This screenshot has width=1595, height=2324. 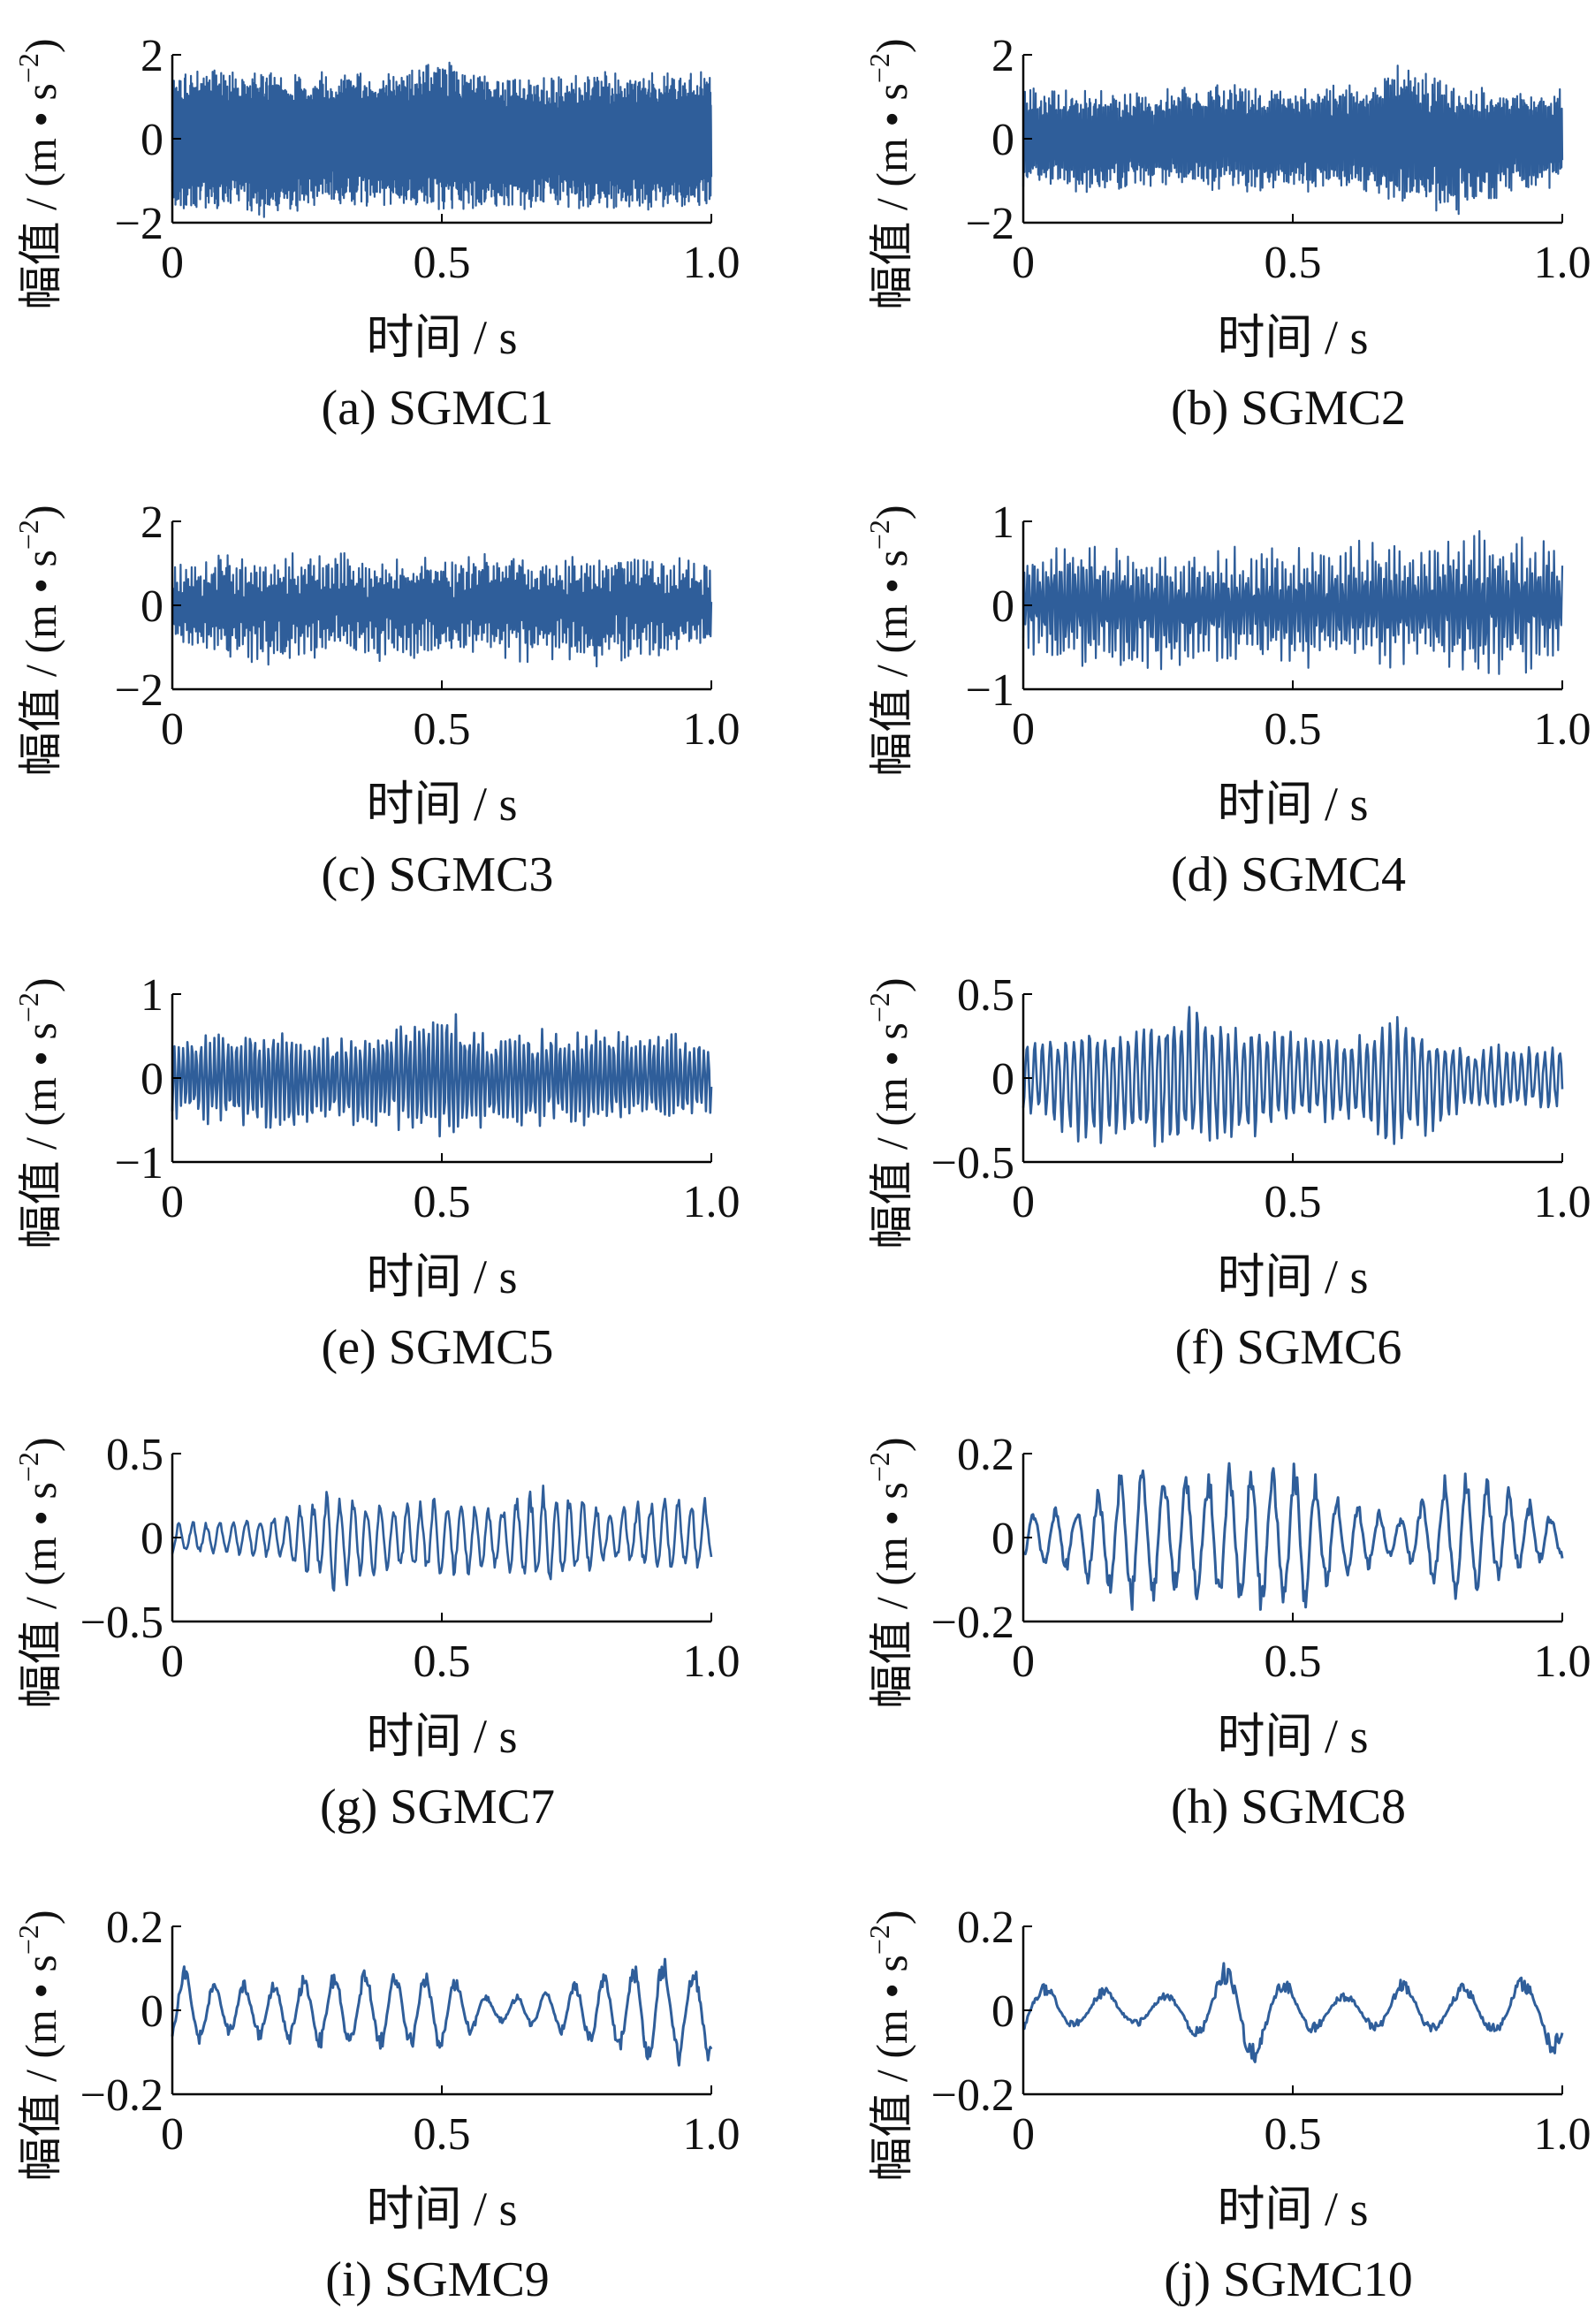 I want to click on series-line-SGMC8, so click(x=1293, y=1536).